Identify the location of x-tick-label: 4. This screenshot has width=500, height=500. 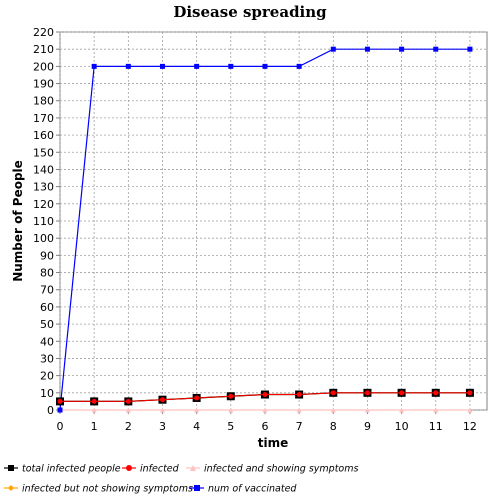
(196, 426).